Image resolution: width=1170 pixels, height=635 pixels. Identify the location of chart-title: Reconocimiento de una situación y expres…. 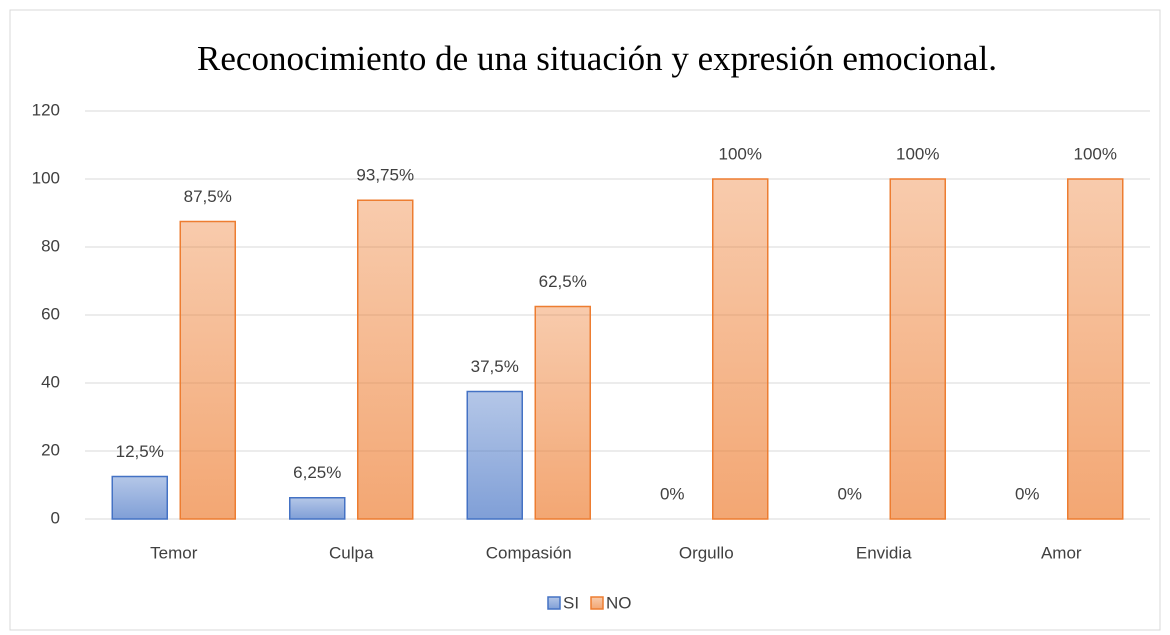
(597, 58).